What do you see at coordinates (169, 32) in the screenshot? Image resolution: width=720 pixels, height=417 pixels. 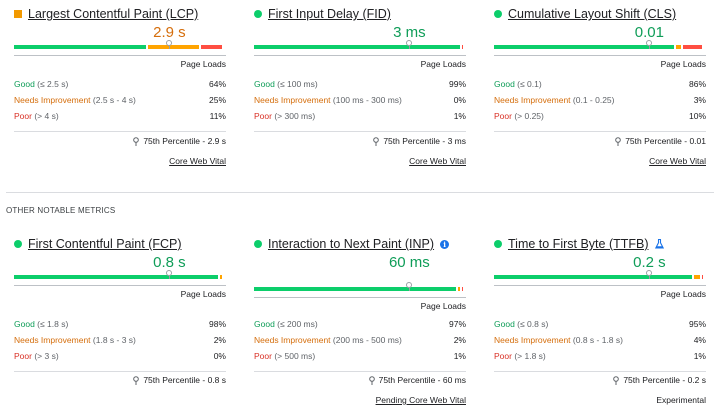 I see `metric-value: 2.9 s` at bounding box center [169, 32].